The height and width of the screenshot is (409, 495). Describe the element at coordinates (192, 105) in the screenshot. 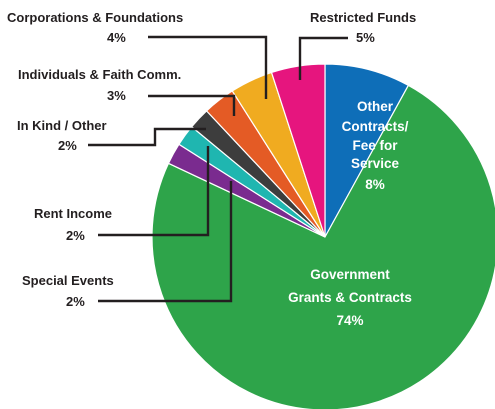

I see `leader-line-individuals` at that location.